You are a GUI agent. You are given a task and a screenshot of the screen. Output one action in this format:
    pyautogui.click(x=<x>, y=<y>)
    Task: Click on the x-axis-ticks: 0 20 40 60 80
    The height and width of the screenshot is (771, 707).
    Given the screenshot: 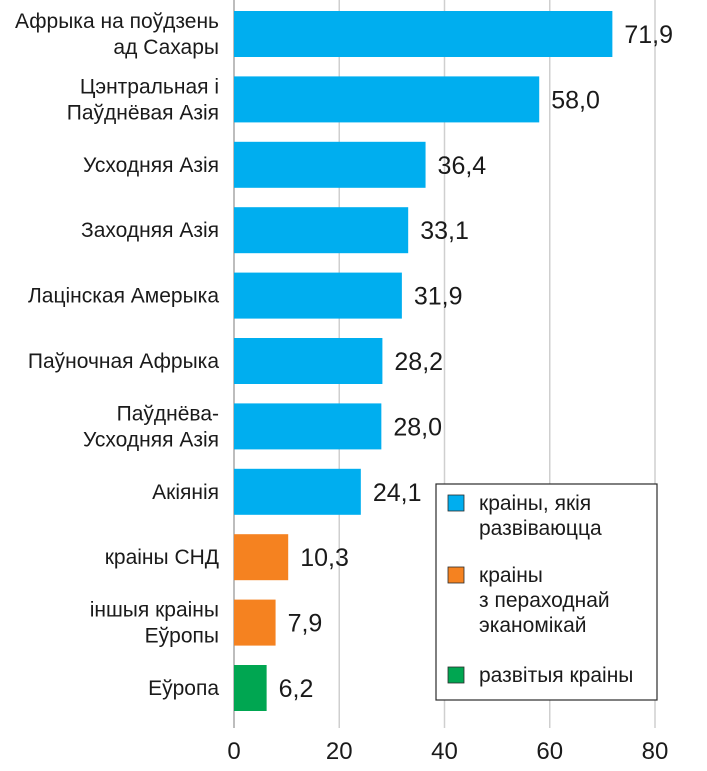 What is the action you would take?
    pyautogui.click(x=447, y=751)
    